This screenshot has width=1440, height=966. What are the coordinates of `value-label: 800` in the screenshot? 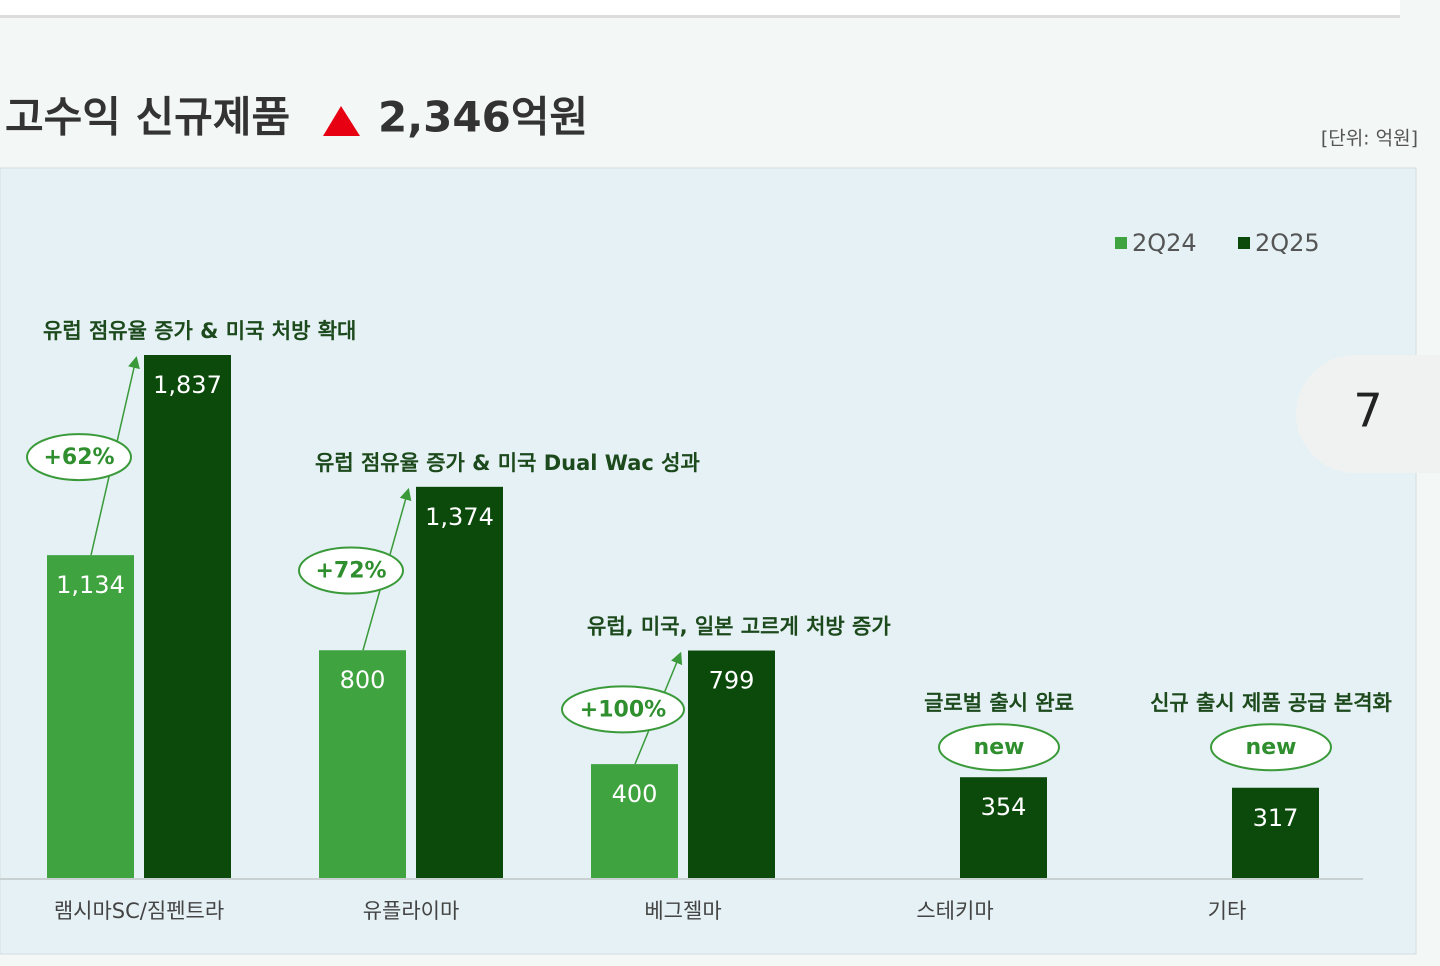 It's located at (363, 680).